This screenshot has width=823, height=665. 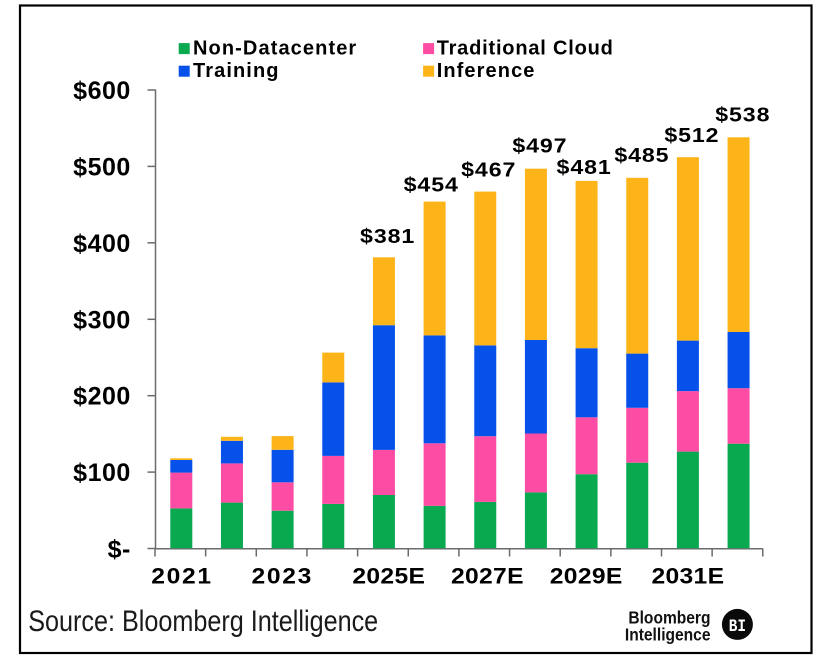 What do you see at coordinates (687, 576) in the screenshot?
I see `svg-text: 2031E` at bounding box center [687, 576].